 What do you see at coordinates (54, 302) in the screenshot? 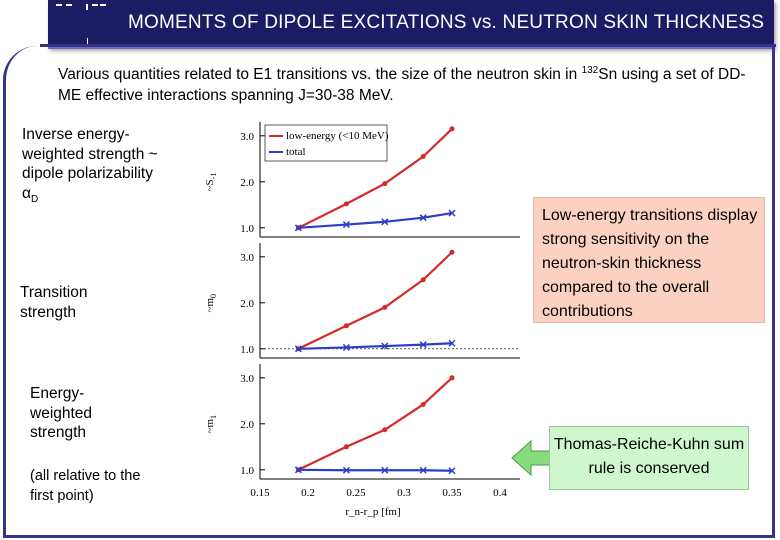
I see `label-transition-strength: Transition strength` at bounding box center [54, 302].